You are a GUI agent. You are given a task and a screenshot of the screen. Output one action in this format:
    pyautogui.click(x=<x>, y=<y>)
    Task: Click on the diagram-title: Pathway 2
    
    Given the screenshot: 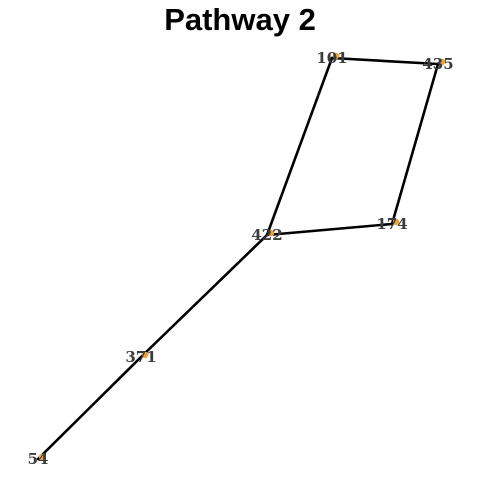 What is the action you would take?
    pyautogui.click(x=240, y=19)
    